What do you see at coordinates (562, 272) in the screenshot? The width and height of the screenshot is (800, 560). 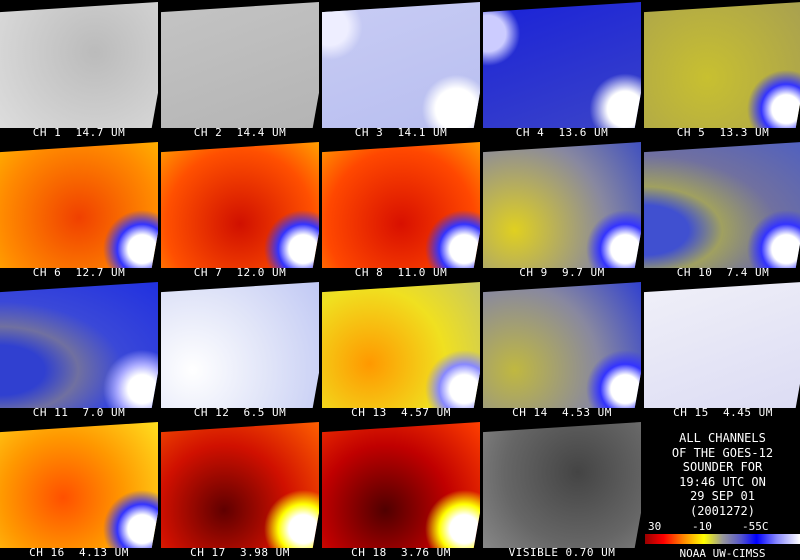 I see `channel-label: CH 9 9.7 UM` at bounding box center [562, 272].